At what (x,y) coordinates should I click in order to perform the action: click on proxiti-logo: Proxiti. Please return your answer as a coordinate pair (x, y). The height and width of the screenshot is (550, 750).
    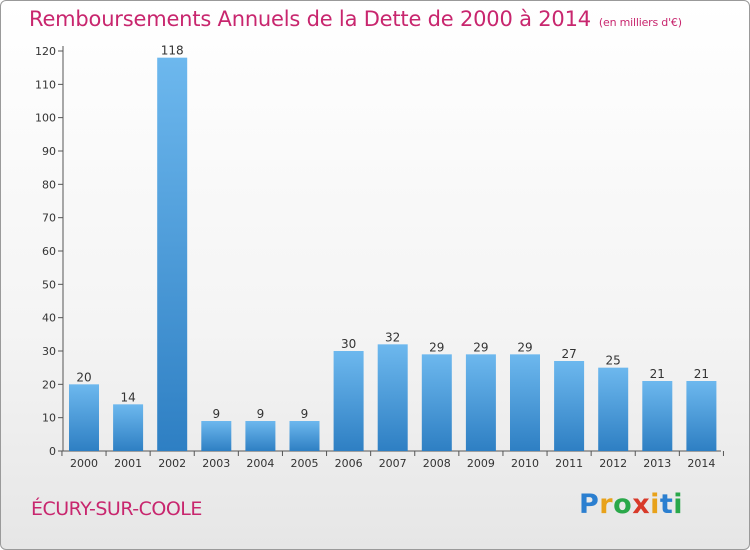
    Looking at the image, I should click on (631, 504).